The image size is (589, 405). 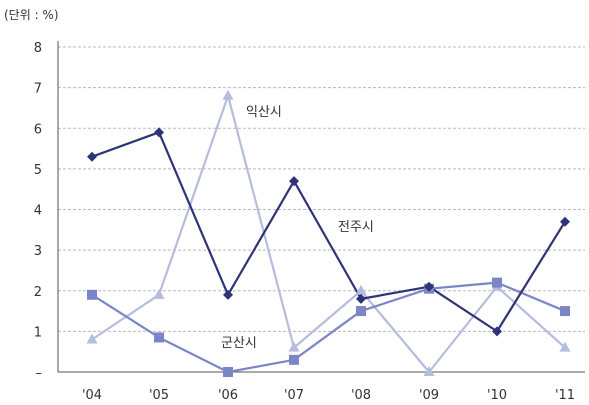 I want to click on y-tick-label: 7, so click(x=38, y=89).